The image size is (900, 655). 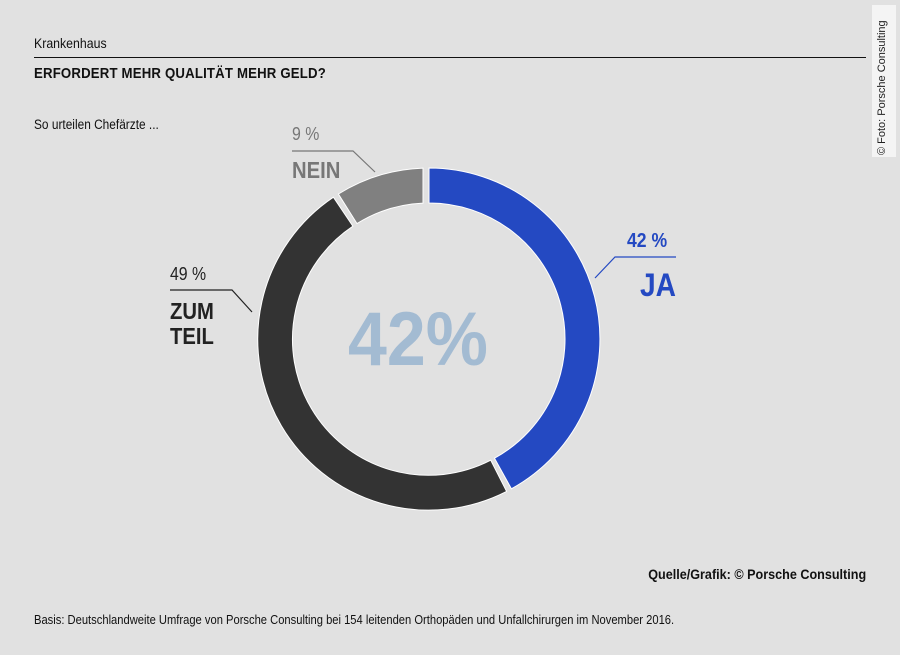 What do you see at coordinates (658, 285) in the screenshot?
I see `label-ja-name: JA` at bounding box center [658, 285].